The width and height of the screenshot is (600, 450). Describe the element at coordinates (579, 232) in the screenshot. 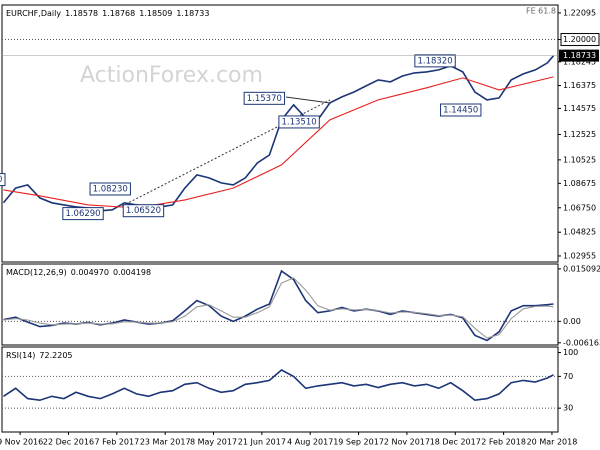

I see `y-tick-label: 1.04825` at that location.